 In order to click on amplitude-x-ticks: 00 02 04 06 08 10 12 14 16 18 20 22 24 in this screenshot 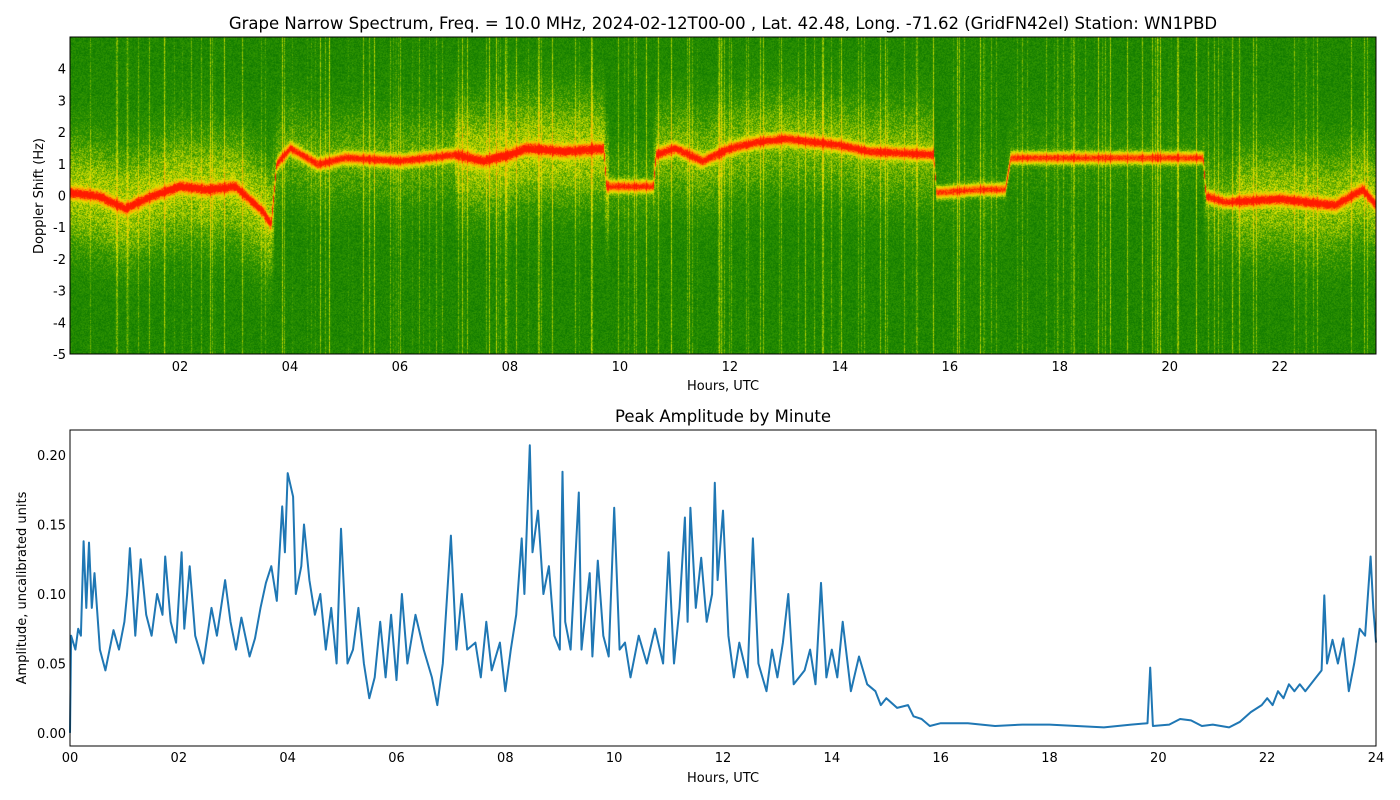, I will do `click(723, 758)`.